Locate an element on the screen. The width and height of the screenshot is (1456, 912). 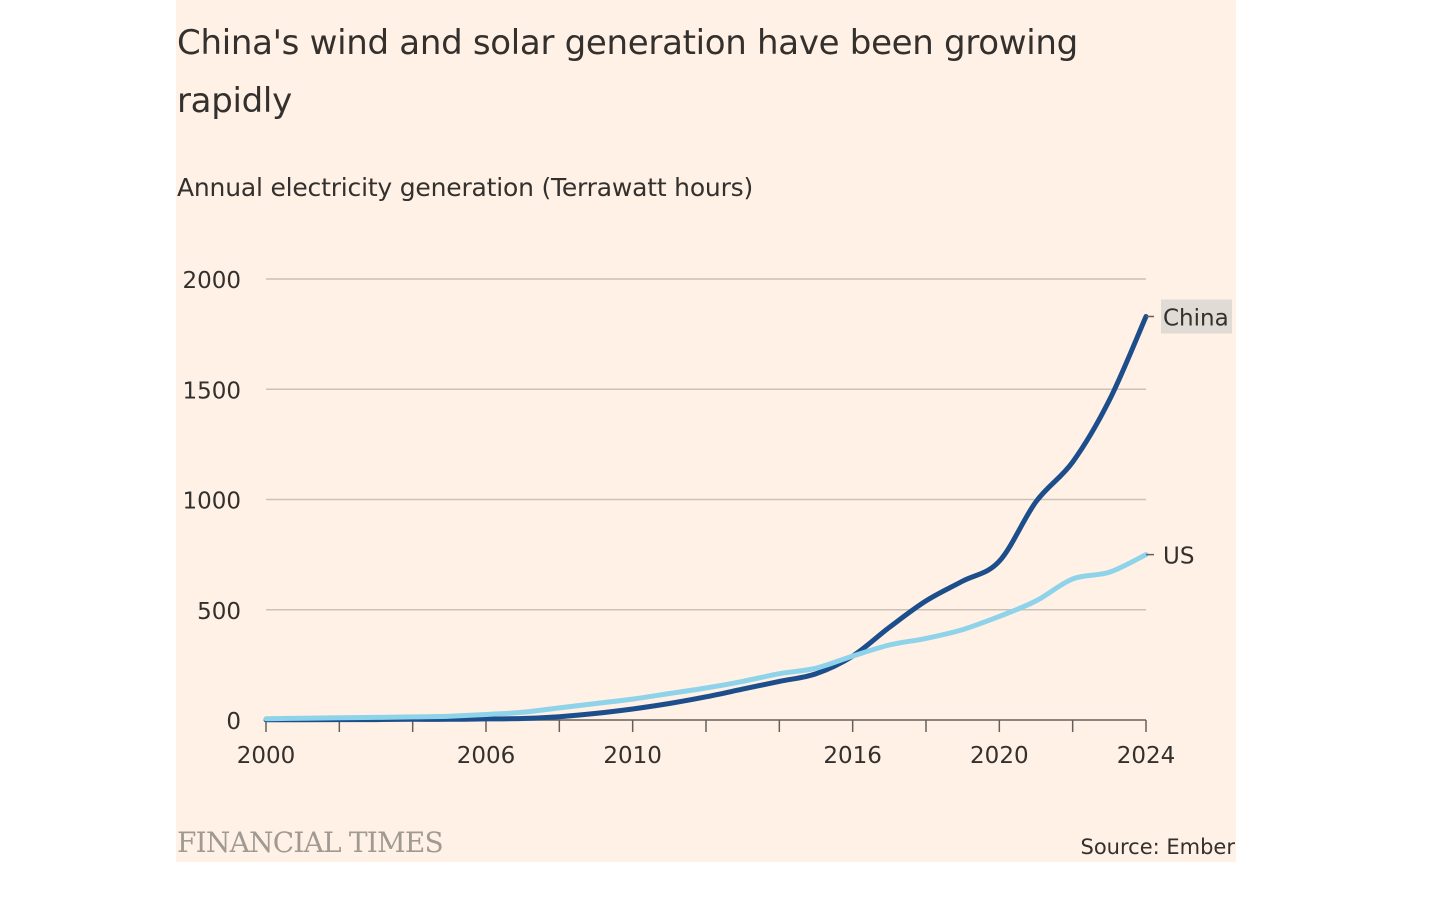
x-tick-label-2020: 2020 is located at coordinates (999, 756).